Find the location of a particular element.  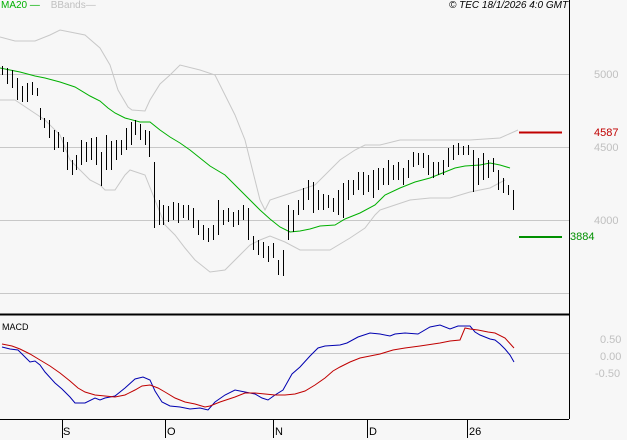

legend-bbands: BBands— is located at coordinates (73, 5).